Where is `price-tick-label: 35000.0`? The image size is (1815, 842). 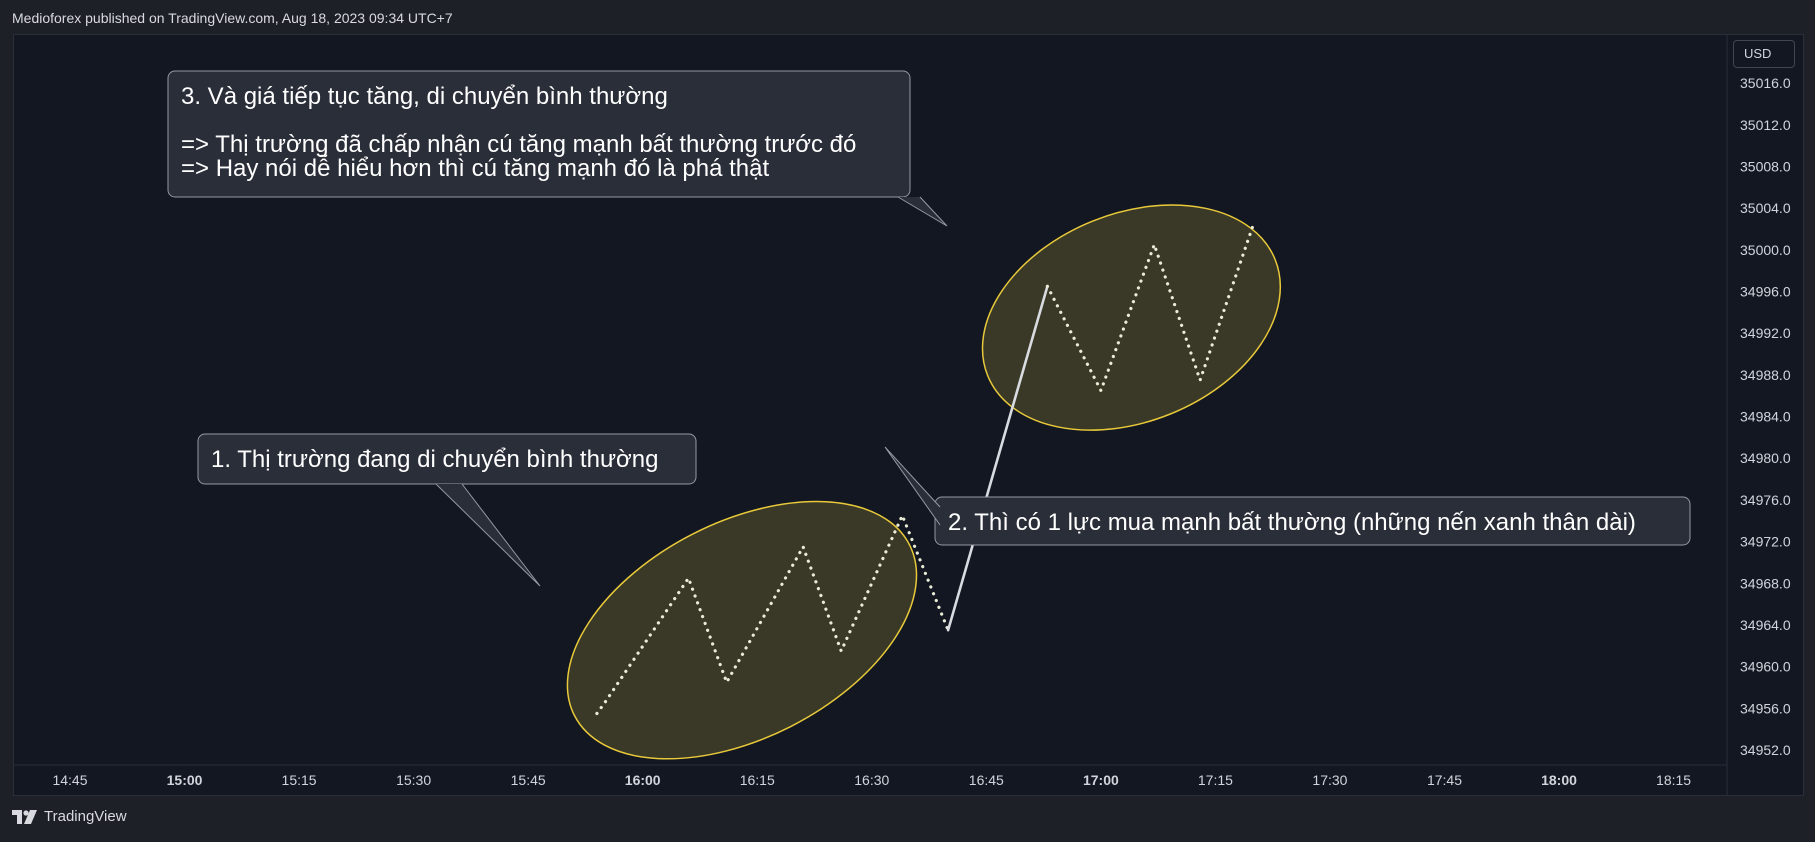
price-tick-label: 35000.0 is located at coordinates (1765, 250).